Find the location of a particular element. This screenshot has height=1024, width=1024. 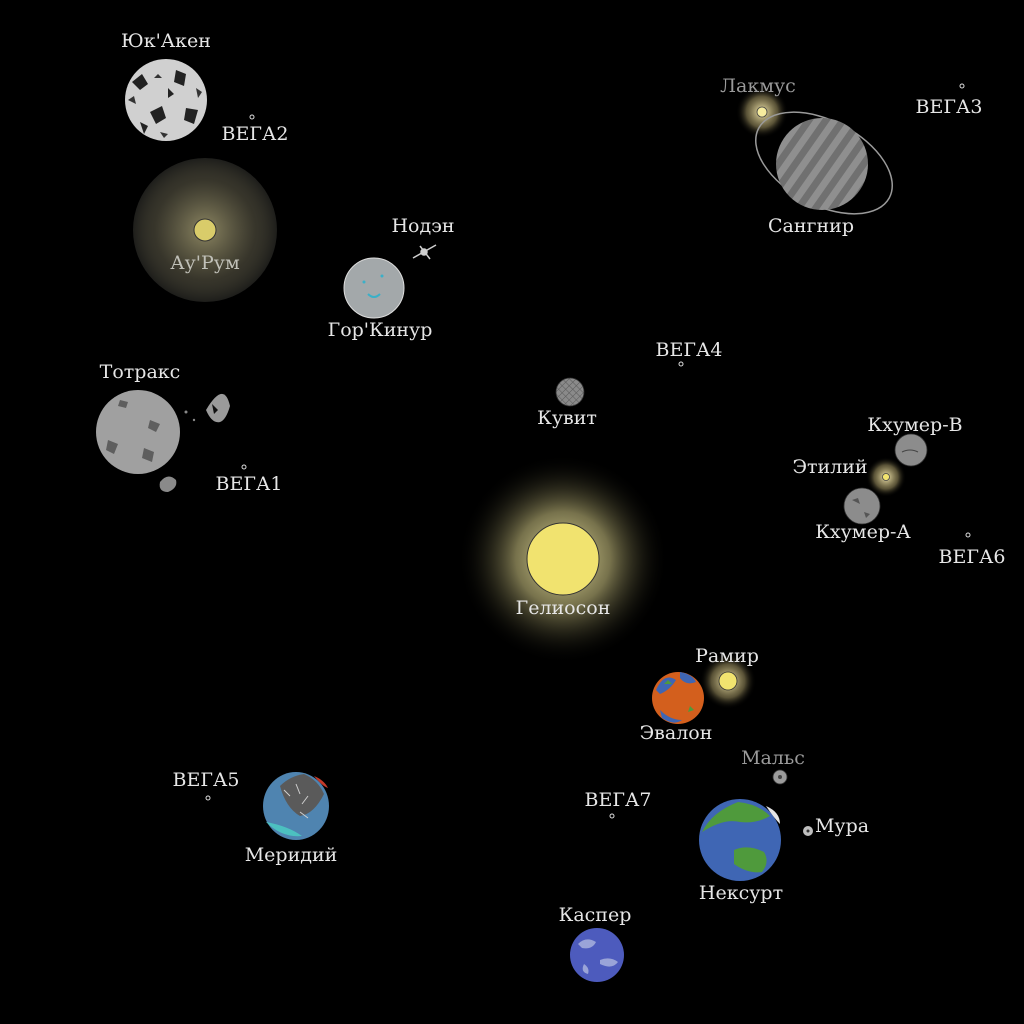

label-ramir: Рамир is located at coordinates (727, 656).